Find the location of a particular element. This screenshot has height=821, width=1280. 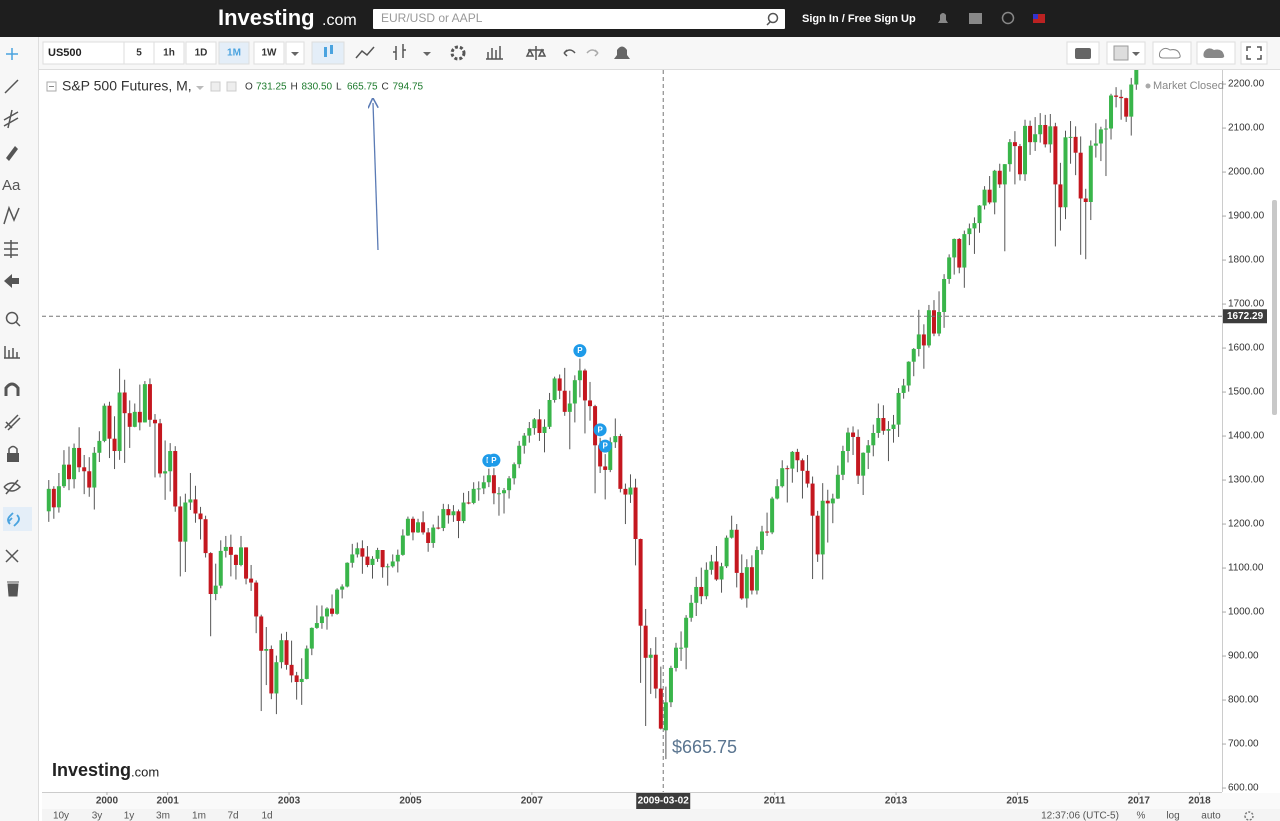

bars-button is located at coordinates (399, 52).